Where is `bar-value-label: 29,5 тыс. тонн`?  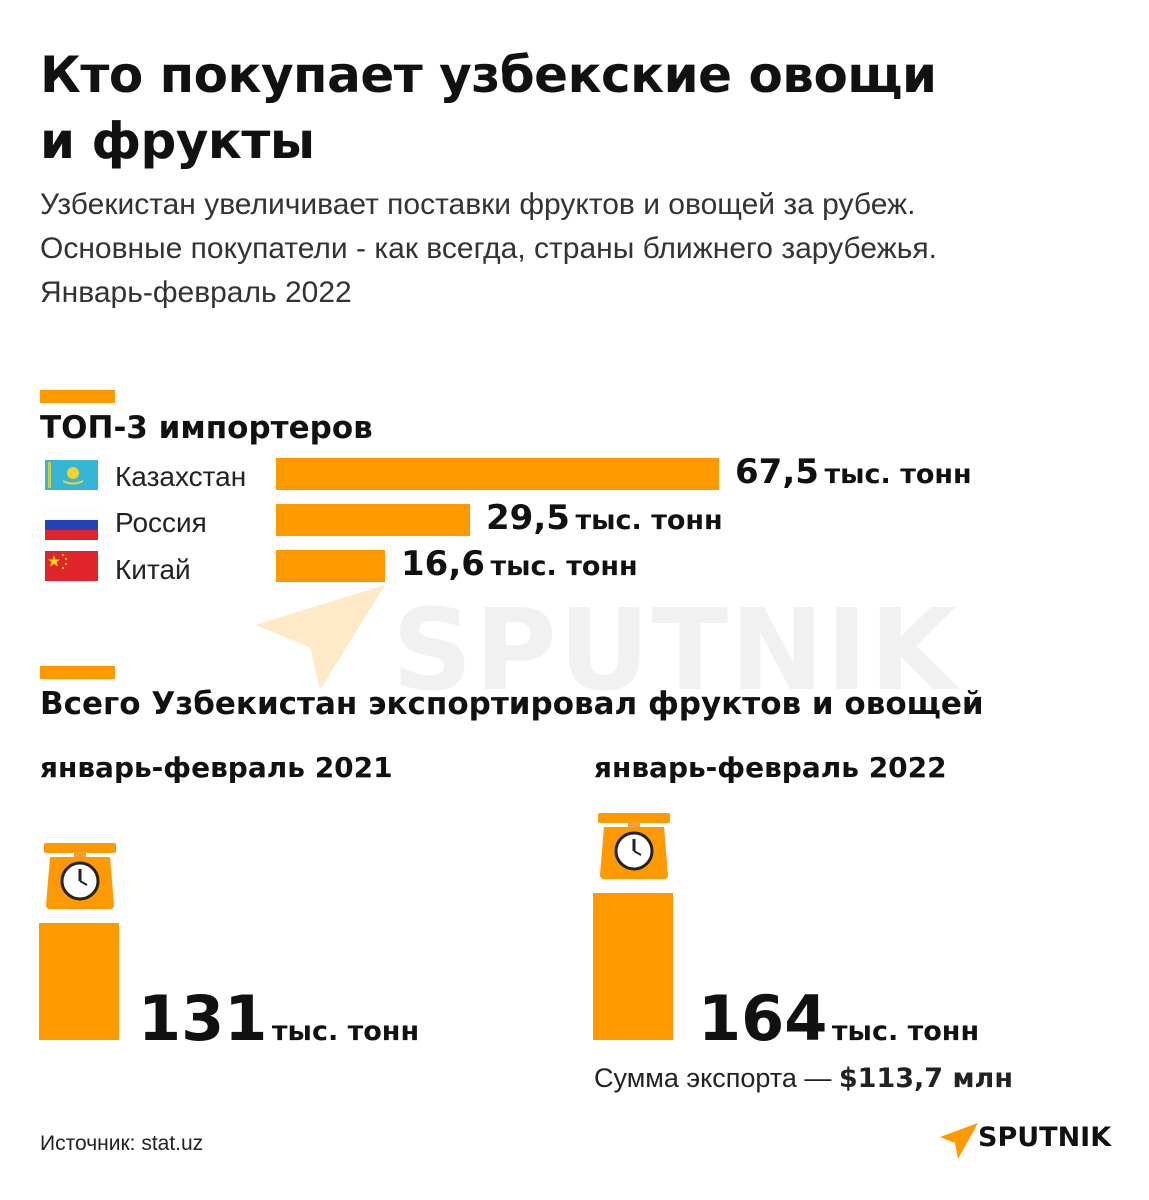 bar-value-label: 29,5 тыс. тонн is located at coordinates (604, 518).